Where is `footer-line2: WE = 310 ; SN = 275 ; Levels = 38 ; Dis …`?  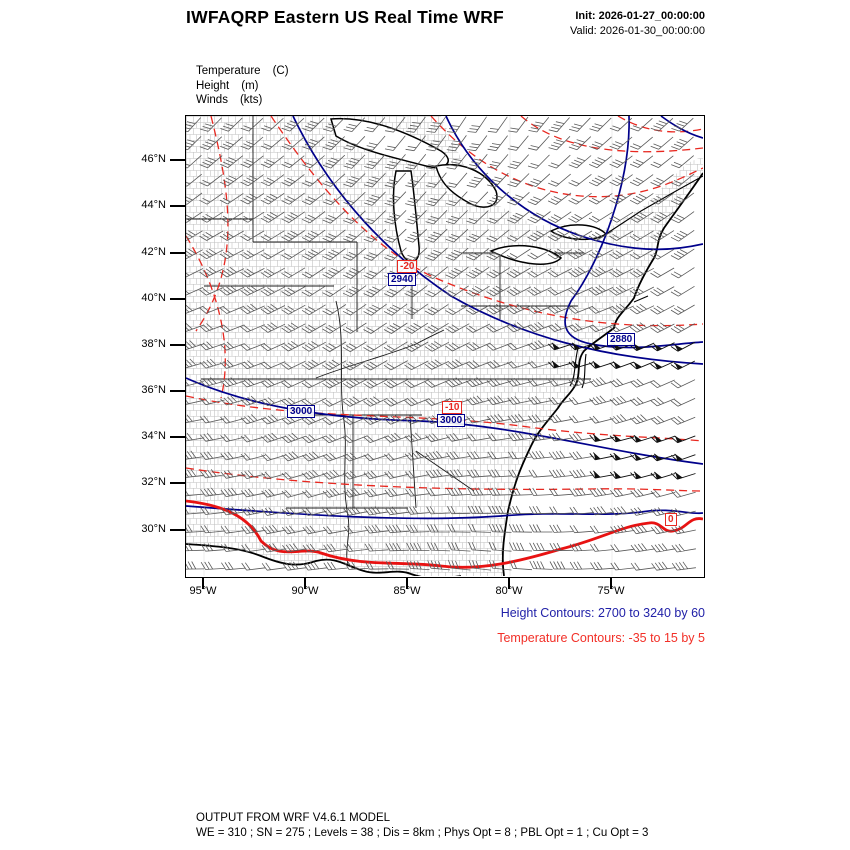 footer-line2: WE = 310 ; SN = 275 ; Levels = 38 ; Dis … is located at coordinates (422, 833).